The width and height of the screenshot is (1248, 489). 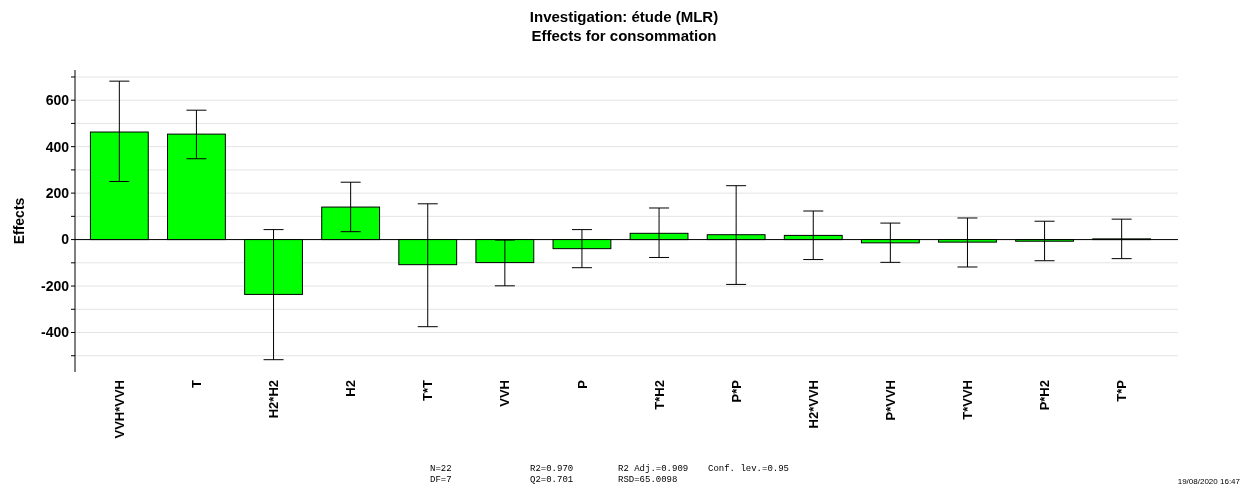 What do you see at coordinates (65, 239) in the screenshot?
I see `y-tick-label: 0` at bounding box center [65, 239].